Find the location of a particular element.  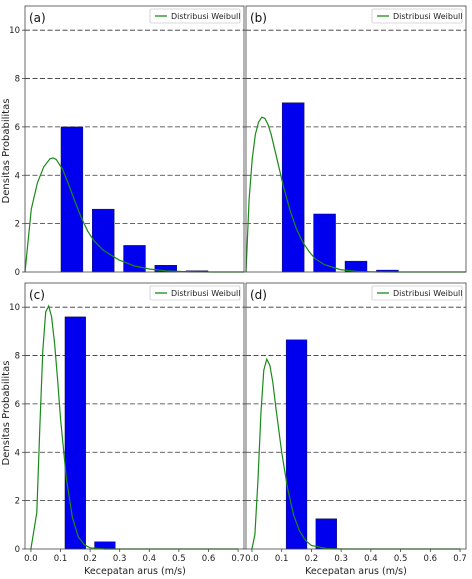

y-tick-label-a-8: 8 is located at coordinates (17, 80).